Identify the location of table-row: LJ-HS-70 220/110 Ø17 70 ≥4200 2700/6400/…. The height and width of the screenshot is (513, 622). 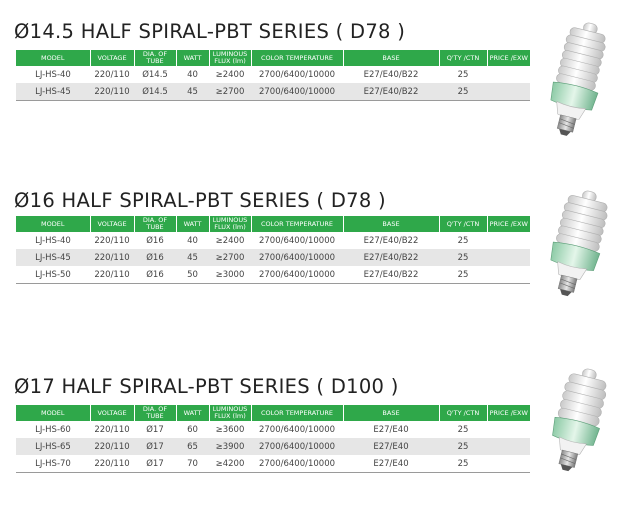
(273, 464).